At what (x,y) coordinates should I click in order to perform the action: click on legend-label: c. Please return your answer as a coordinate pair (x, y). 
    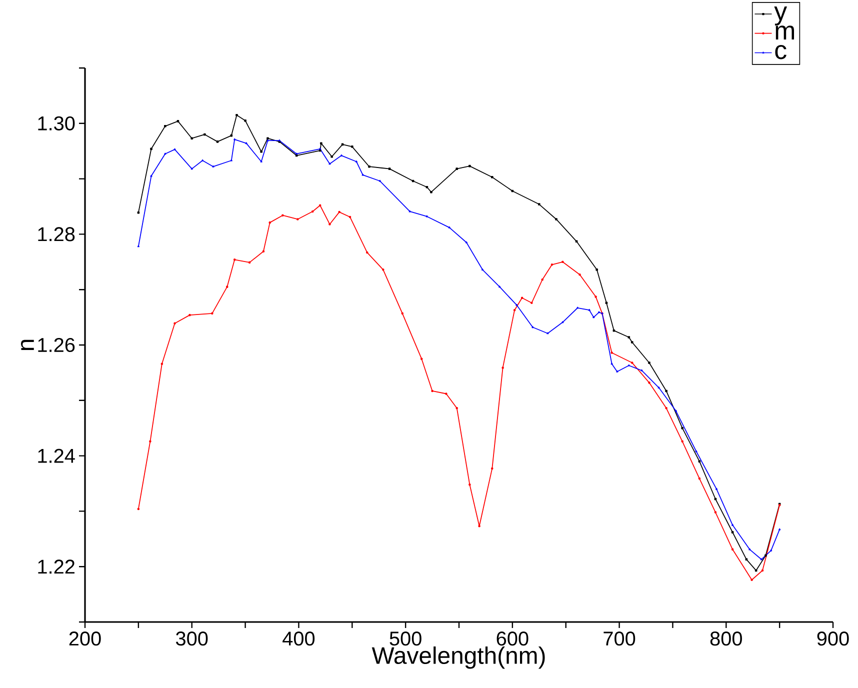
    Looking at the image, I should click on (780, 52).